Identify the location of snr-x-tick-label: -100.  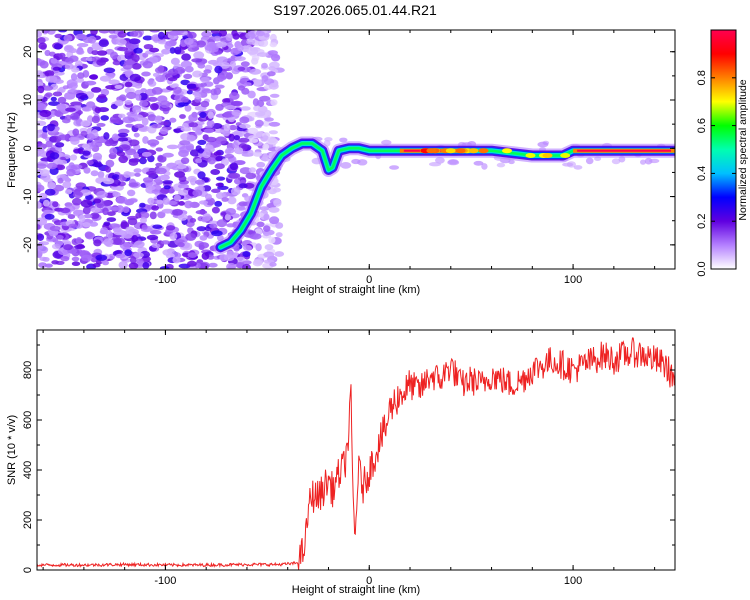
(165, 581).